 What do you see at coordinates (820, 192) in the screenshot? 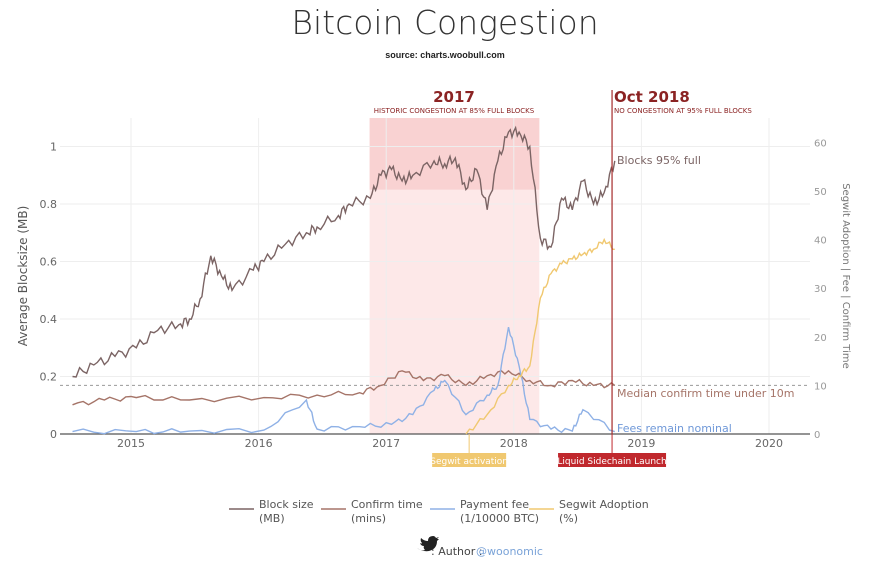
I see `y2-tick-label: 50` at bounding box center [820, 192].